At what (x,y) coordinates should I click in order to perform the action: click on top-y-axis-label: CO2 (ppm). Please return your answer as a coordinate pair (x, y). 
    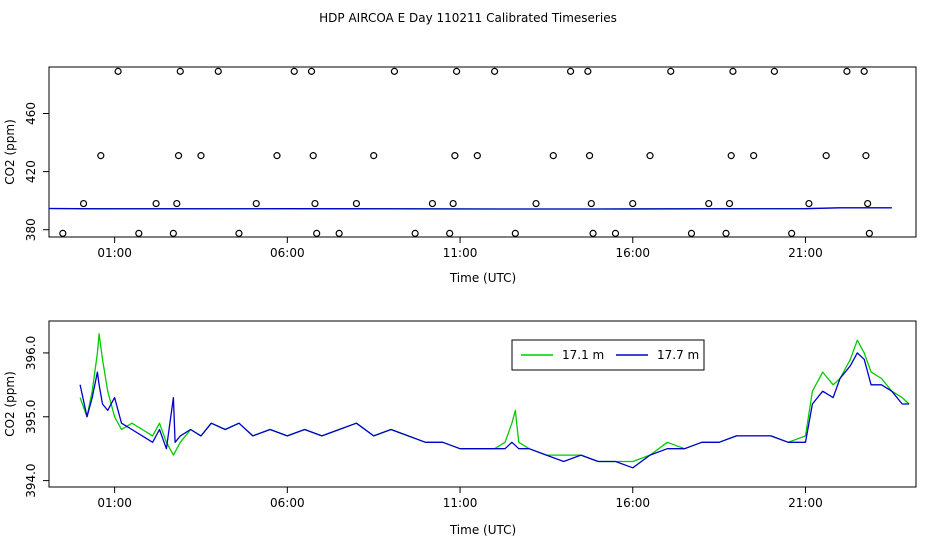
    Looking at the image, I should click on (10, 152).